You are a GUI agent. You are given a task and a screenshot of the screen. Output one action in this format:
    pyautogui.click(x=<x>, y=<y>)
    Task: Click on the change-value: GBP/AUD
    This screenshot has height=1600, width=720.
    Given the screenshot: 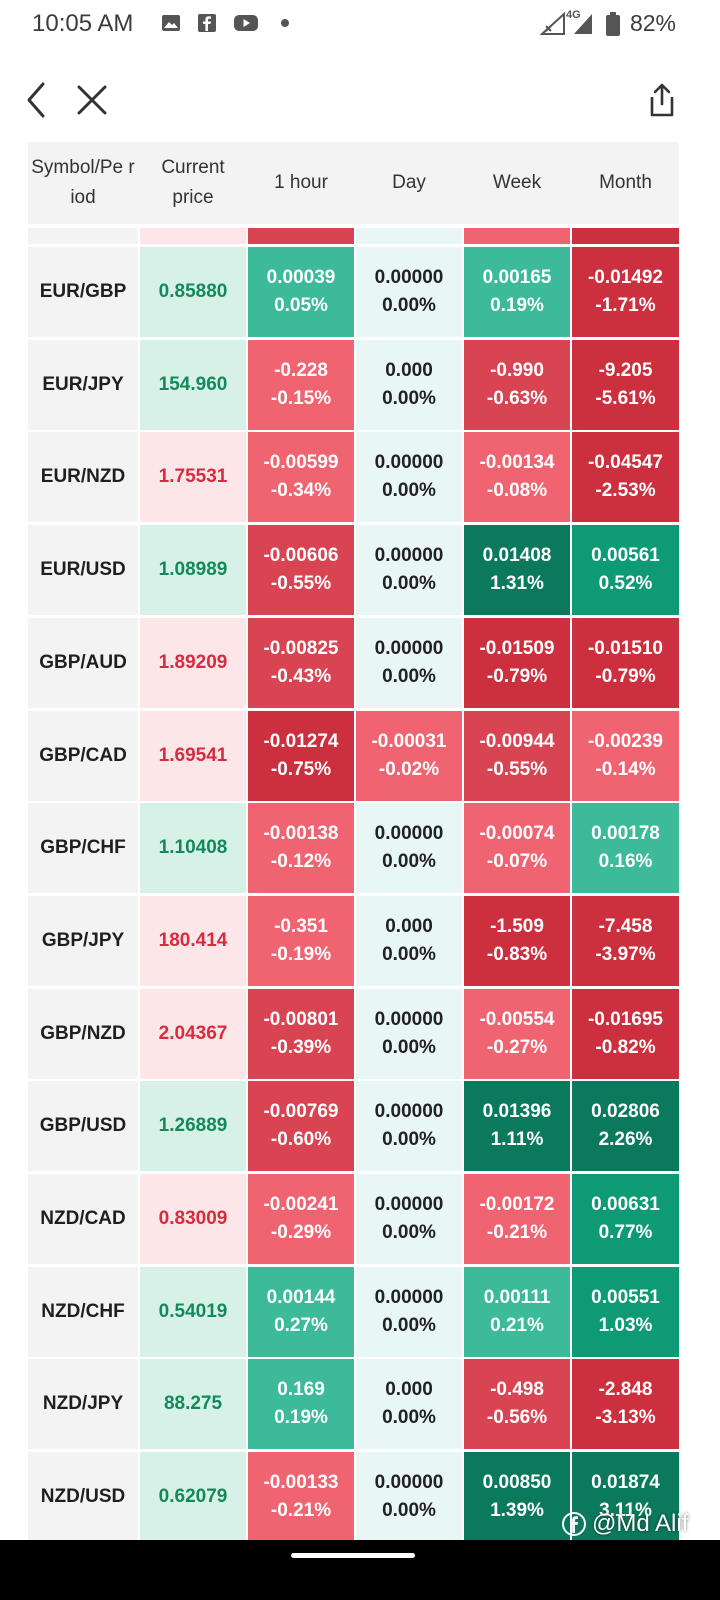 What is the action you would take?
    pyautogui.click(x=83, y=662)
    